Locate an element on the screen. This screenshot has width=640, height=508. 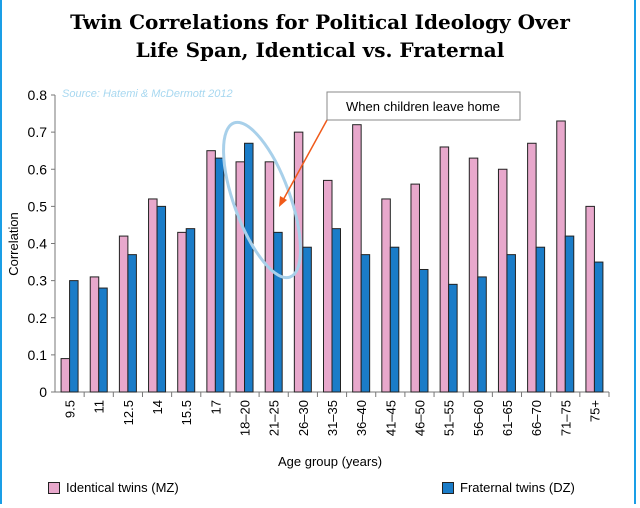
x-tick-label: 51–55 is located at coordinates (449, 418).